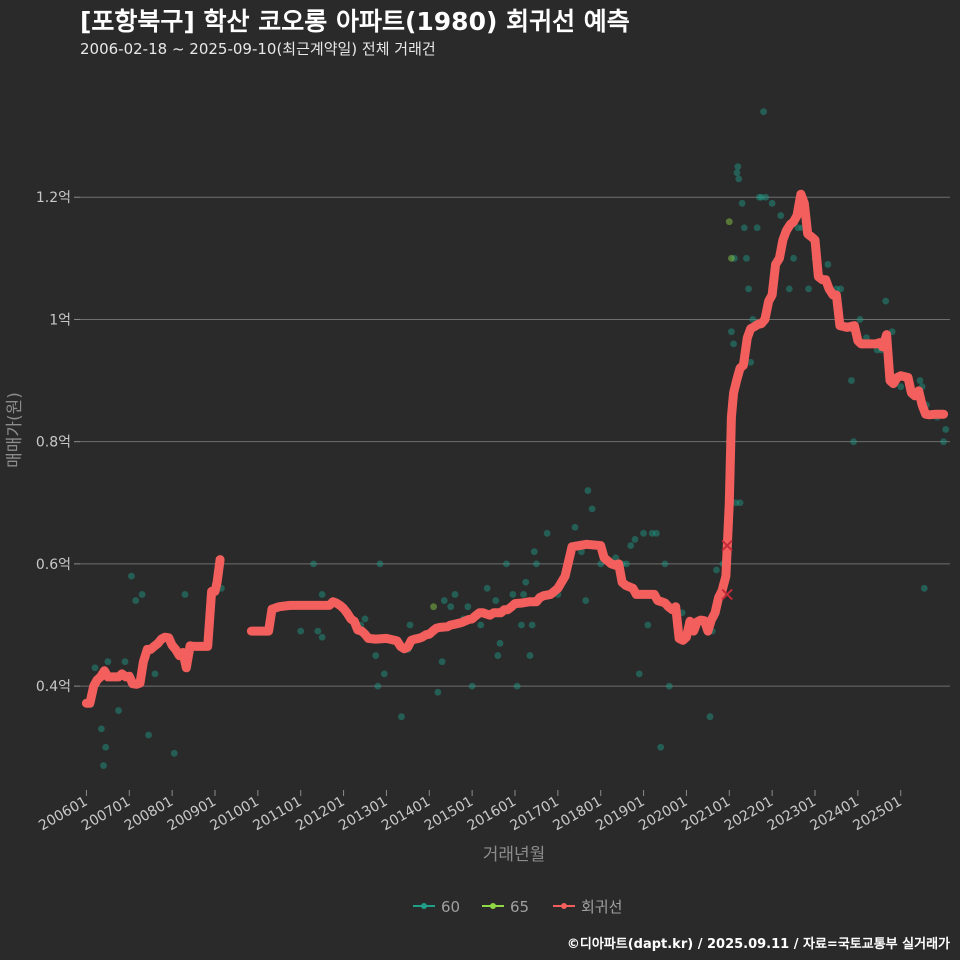 The height and width of the screenshot is (960, 960). I want to click on y-tick-label-0: 0.4억, so click(53, 687).